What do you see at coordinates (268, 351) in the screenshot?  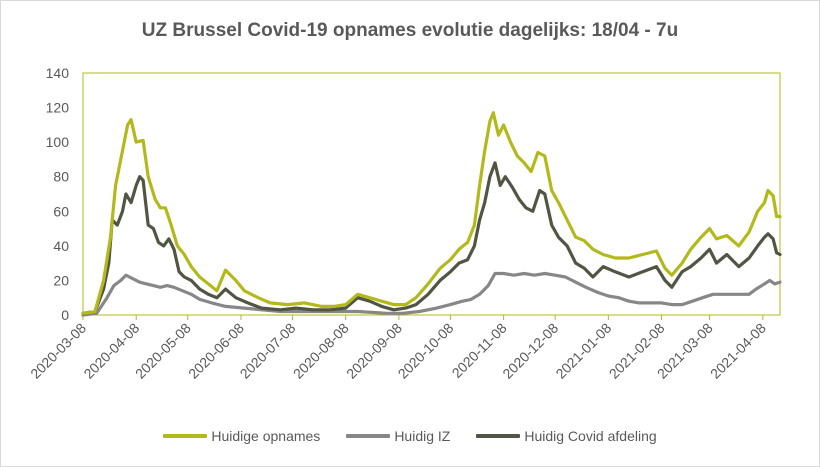 I see `x-tick-label: 2020-07-08` at bounding box center [268, 351].